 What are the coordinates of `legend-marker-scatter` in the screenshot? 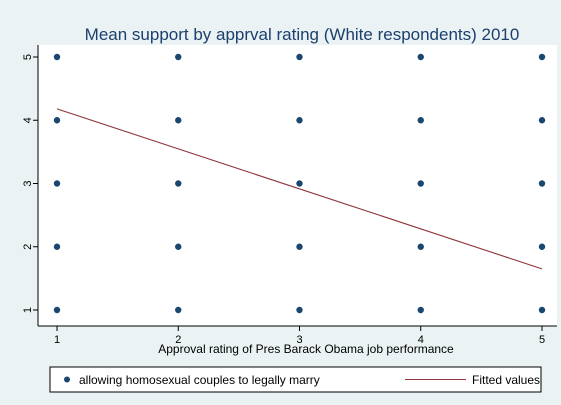 It's located at (67, 379).